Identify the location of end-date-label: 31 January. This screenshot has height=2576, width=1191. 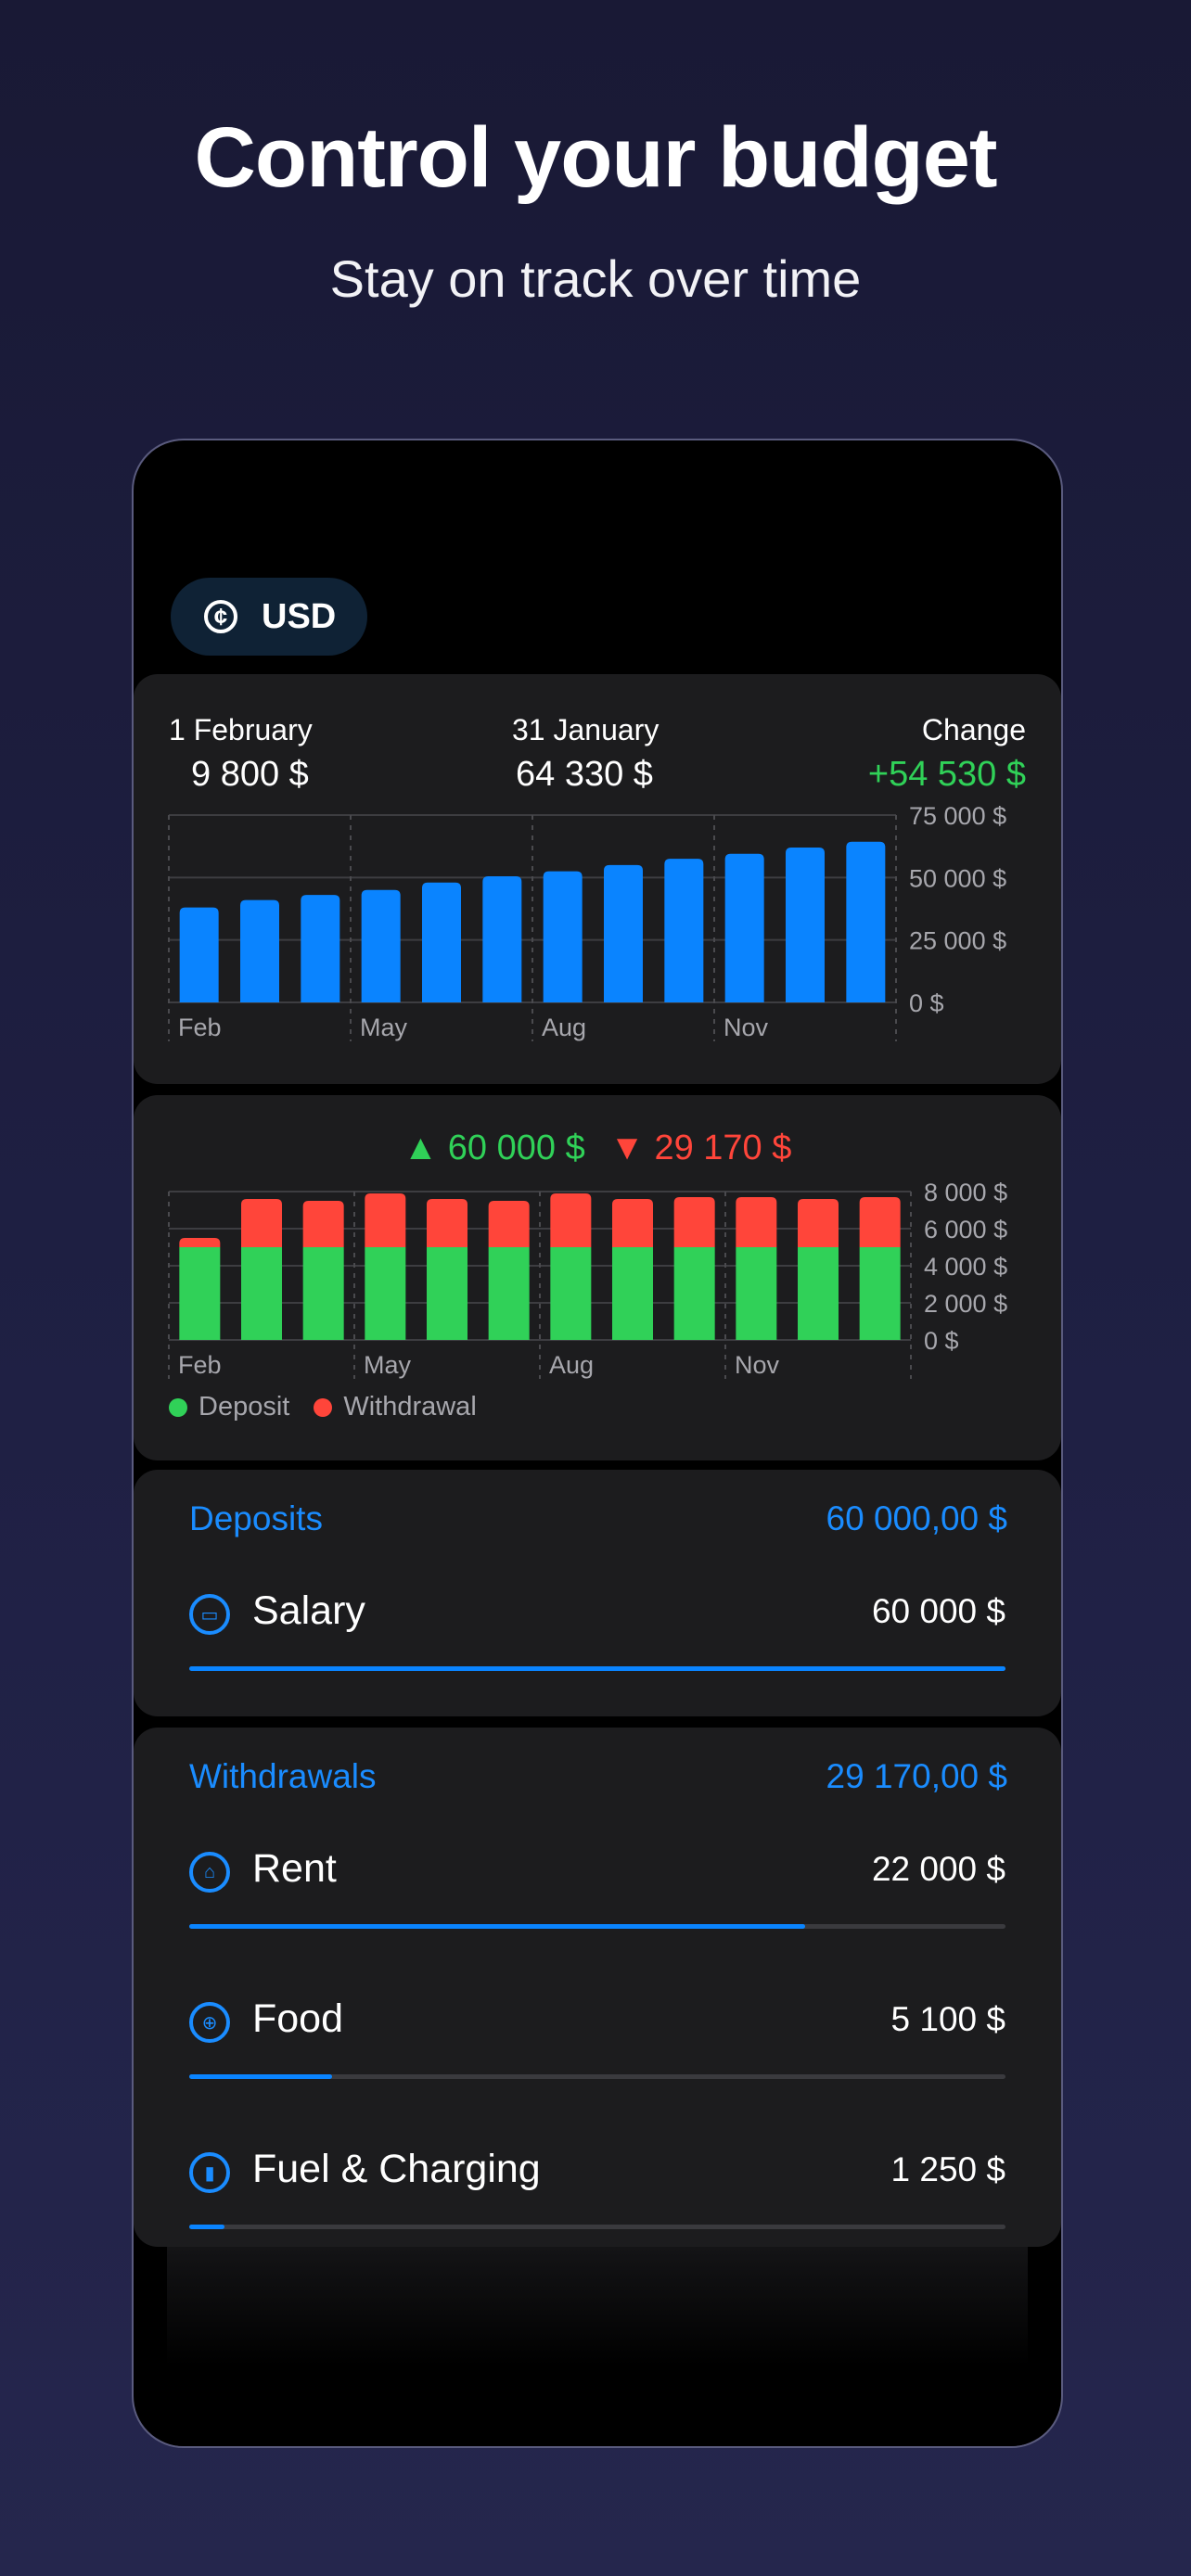
(586, 729).